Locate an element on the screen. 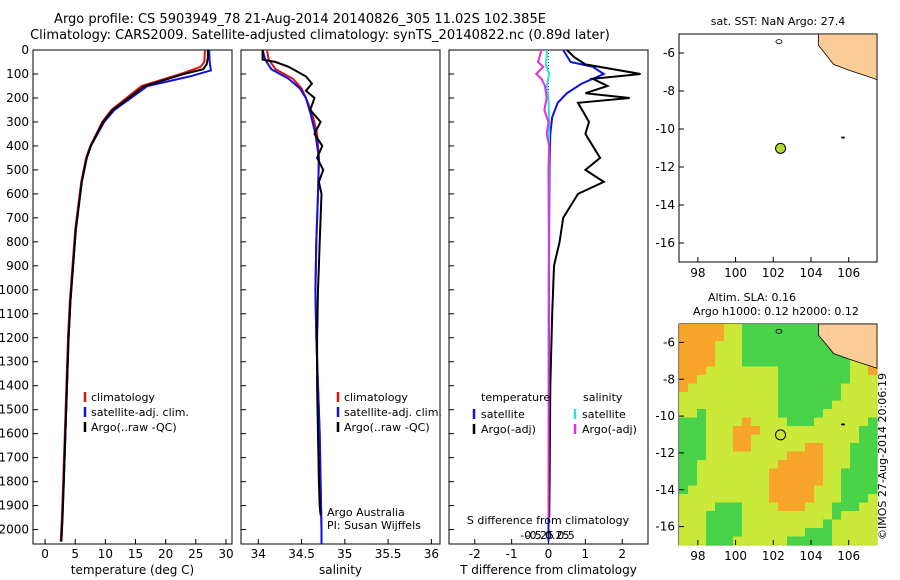 This screenshot has width=900, height=580. depth-tick-label: 1000 is located at coordinates (14, 290).